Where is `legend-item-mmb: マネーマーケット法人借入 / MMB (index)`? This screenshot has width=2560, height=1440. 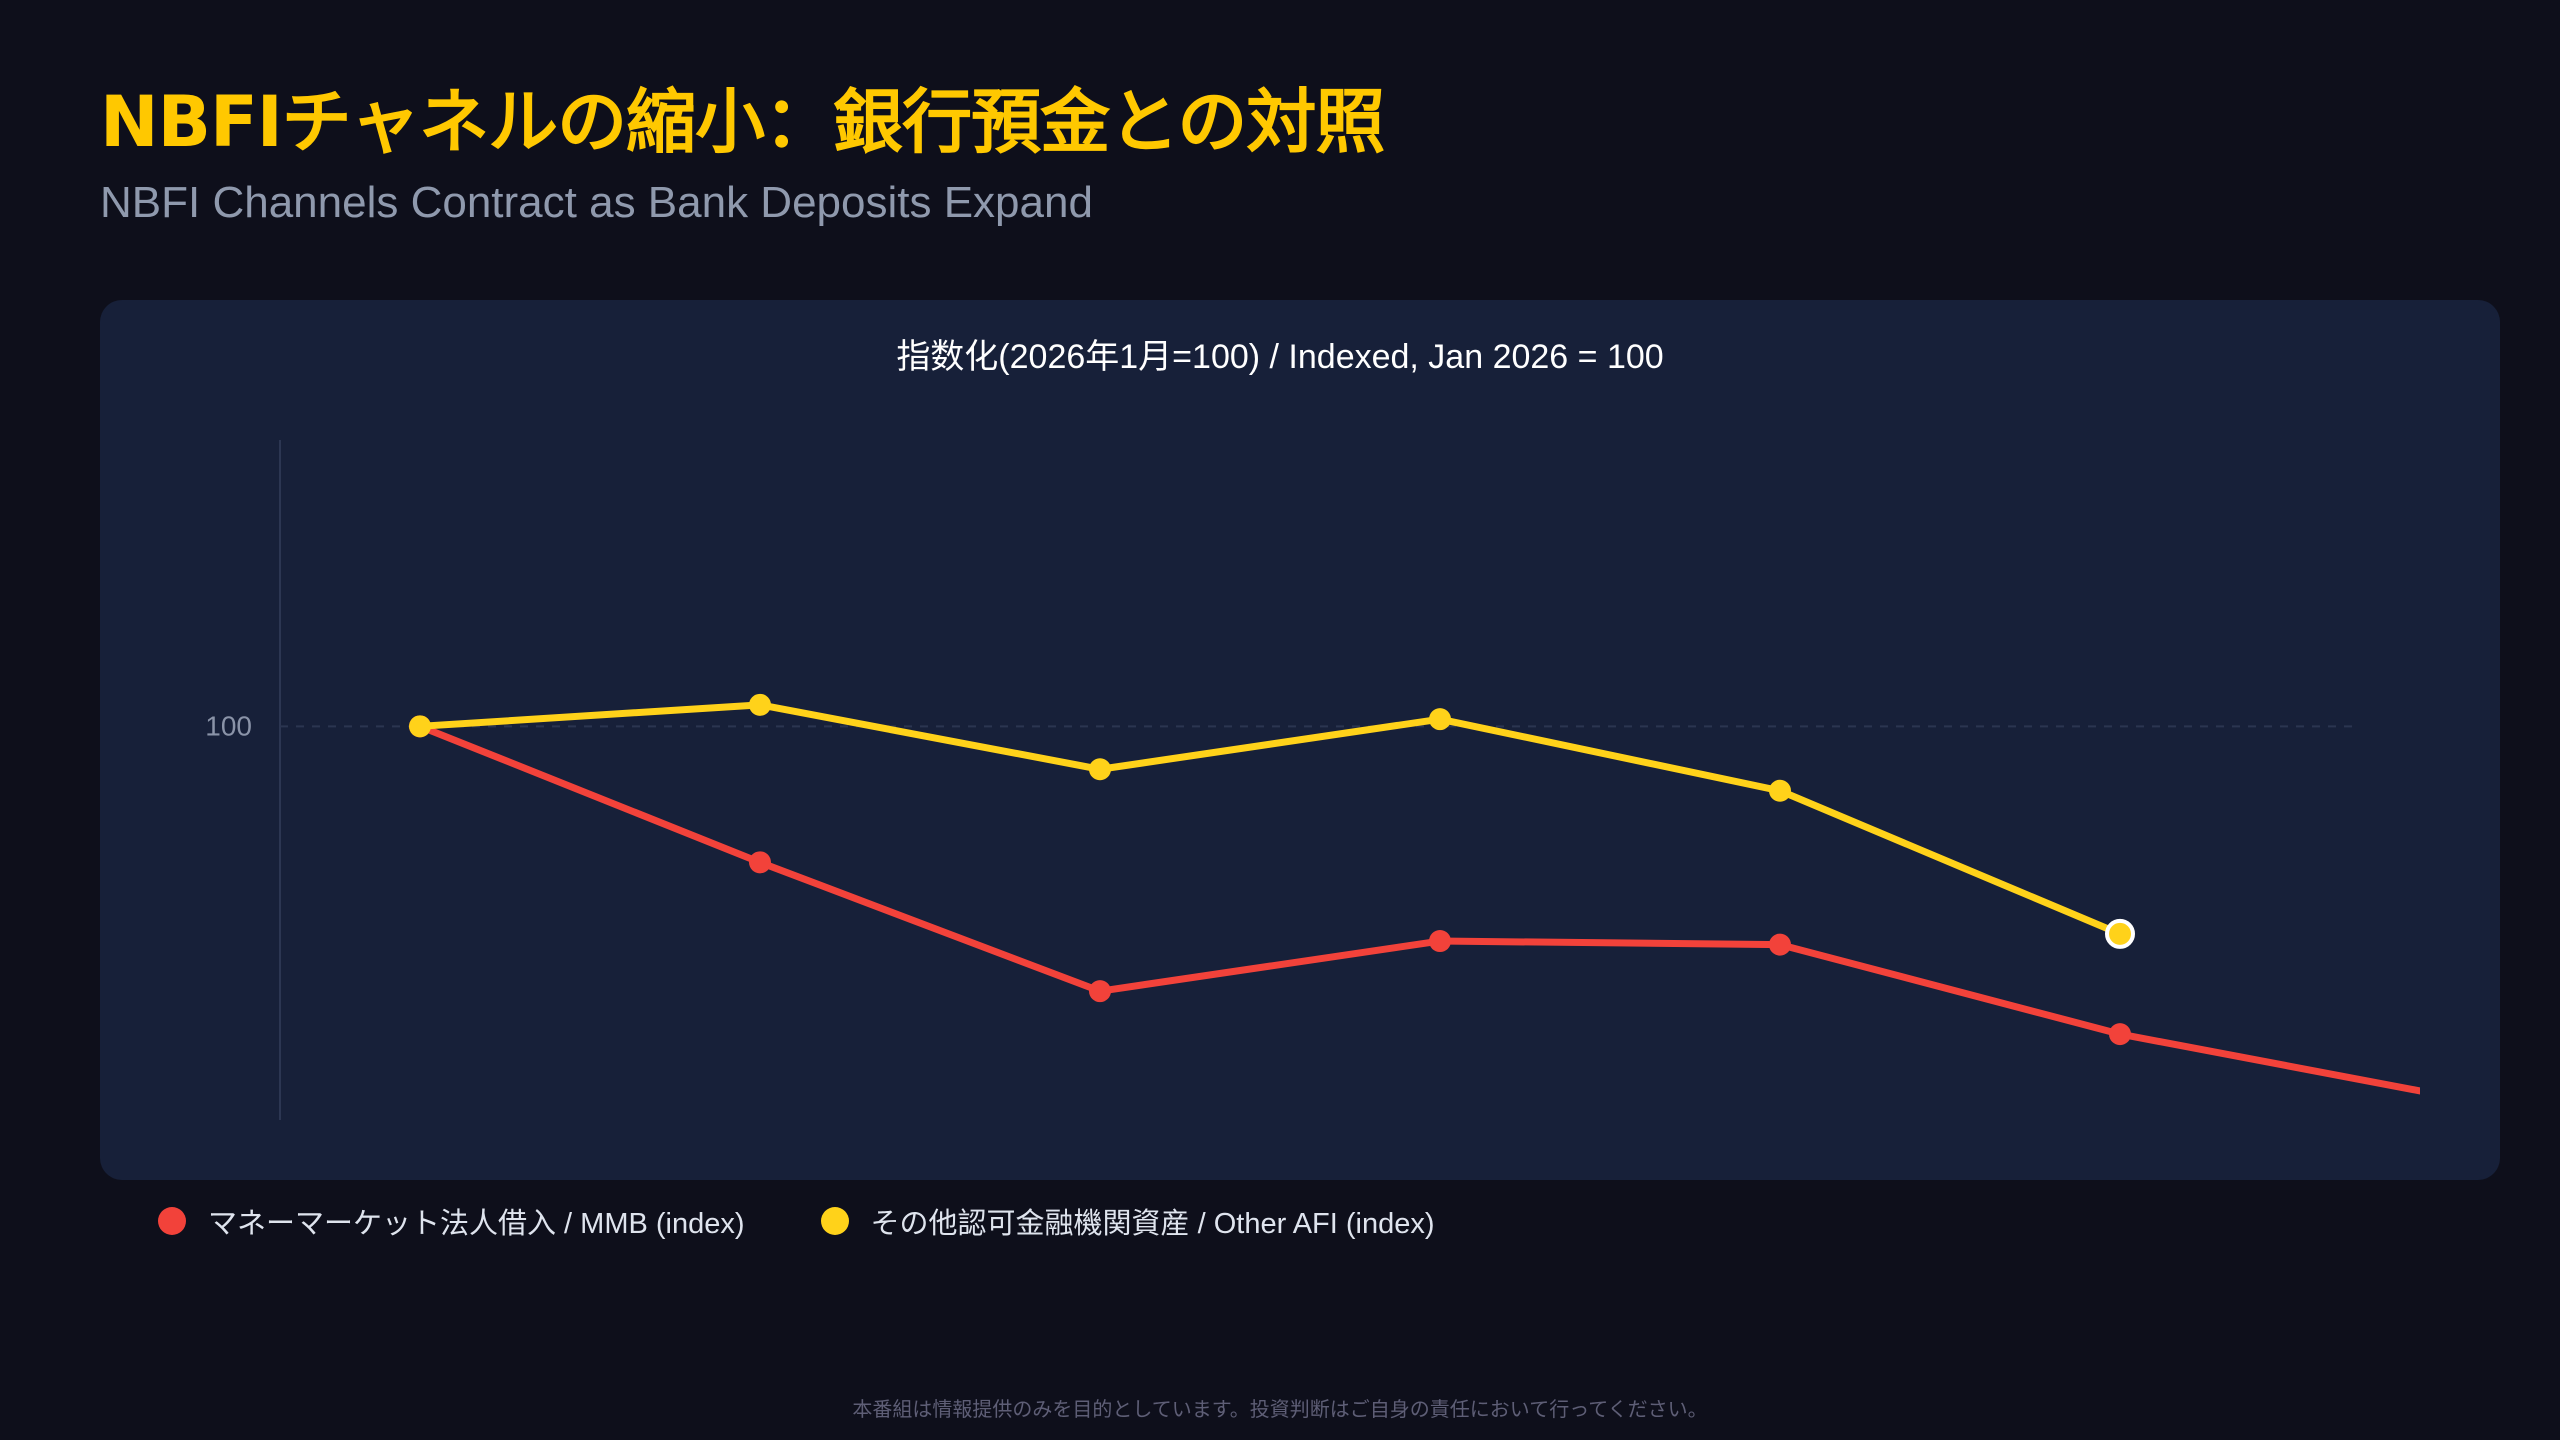
legend-item-mmb: マネーマーケット法人借入 / MMB (index) is located at coordinates (451, 1221).